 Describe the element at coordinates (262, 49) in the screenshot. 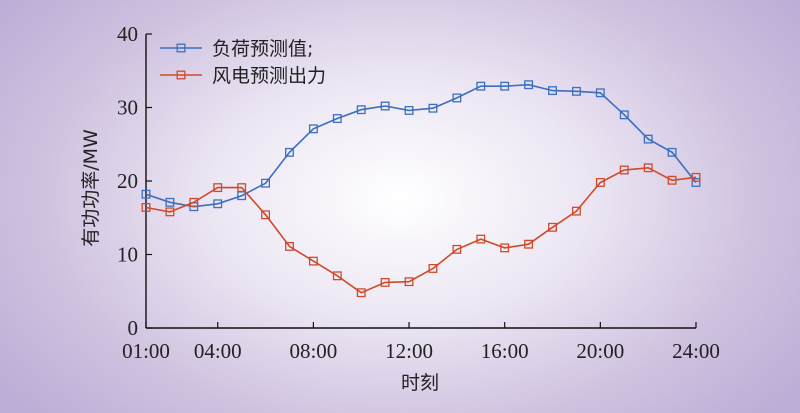

I see `legend-label: 负荷预测值;` at that location.